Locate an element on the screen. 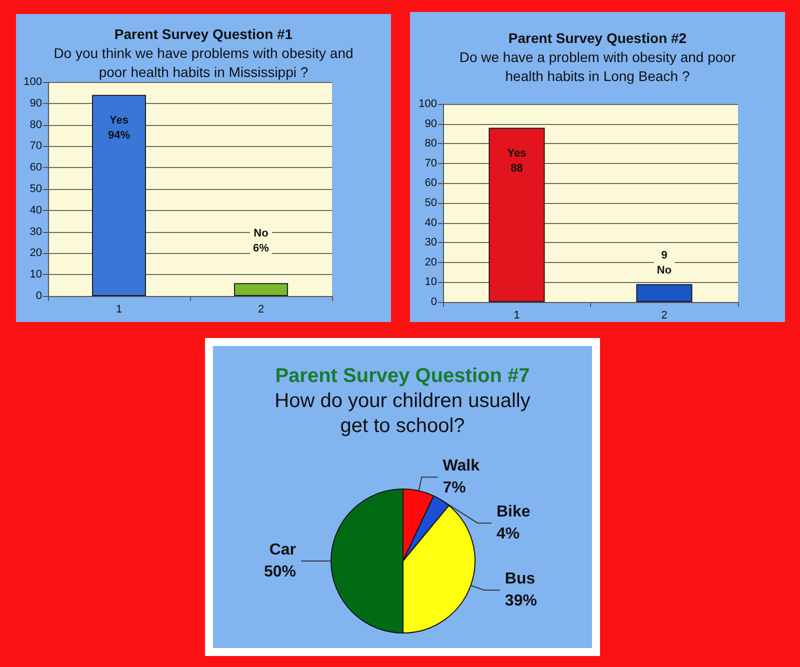  chart-title: Parent Survey Question #2 is located at coordinates (597, 38).